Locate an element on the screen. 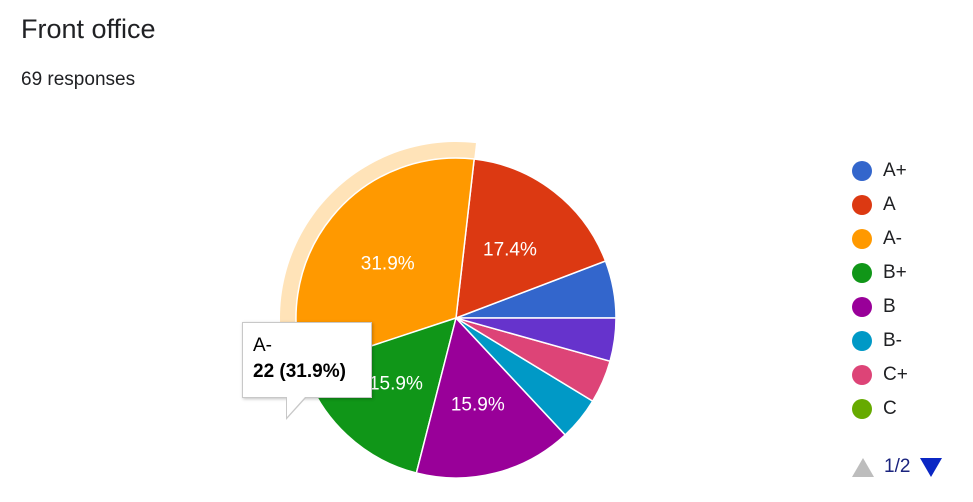 This screenshot has width=973, height=502. tooltip-value: 22 (31.9%) is located at coordinates (299, 371).